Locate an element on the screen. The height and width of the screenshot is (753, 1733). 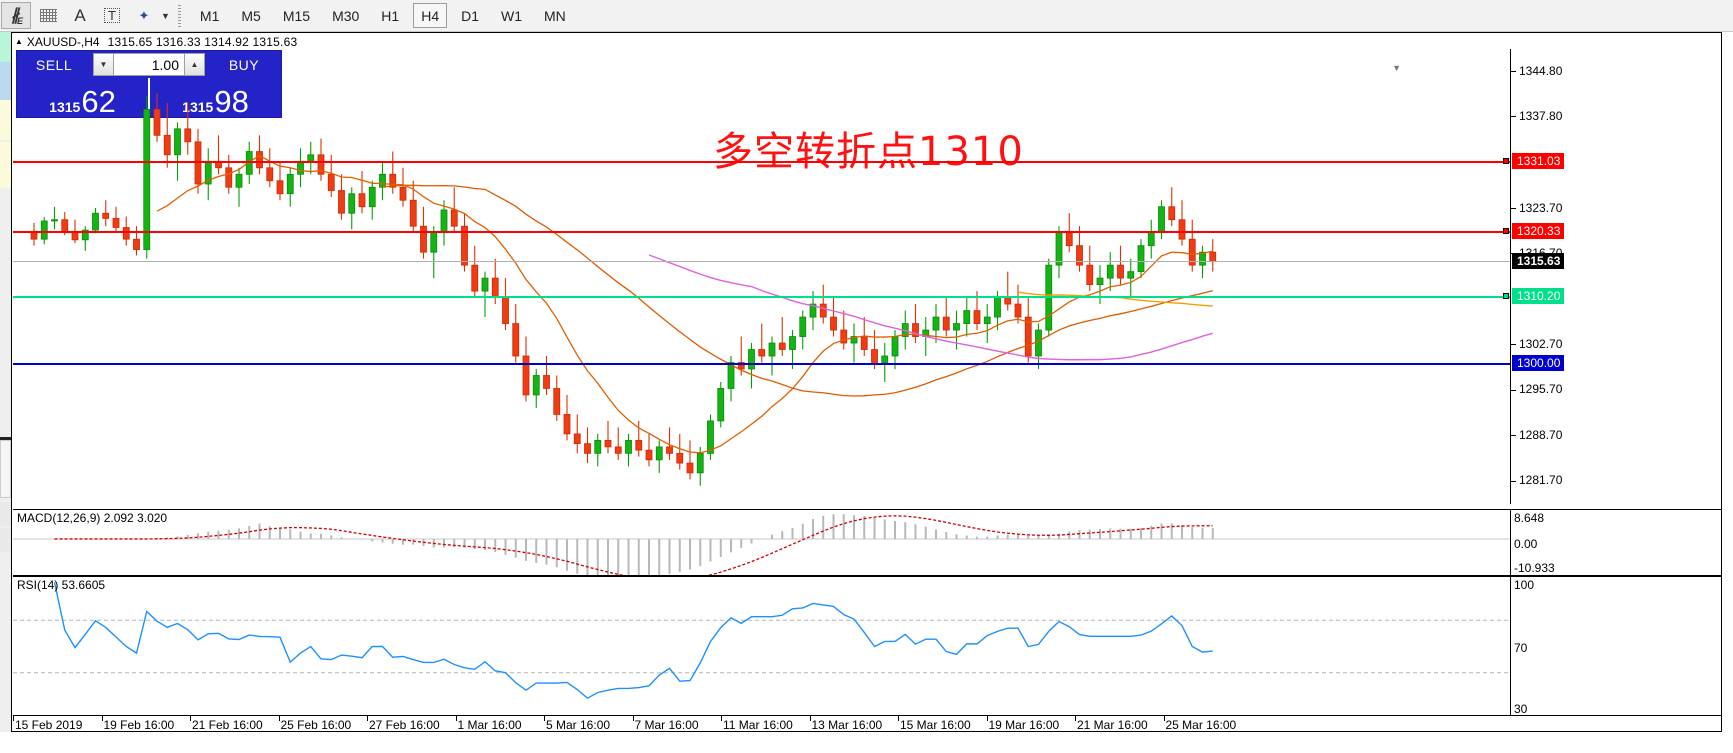
macd-tick: 0.00 is located at coordinates (1524, 544).